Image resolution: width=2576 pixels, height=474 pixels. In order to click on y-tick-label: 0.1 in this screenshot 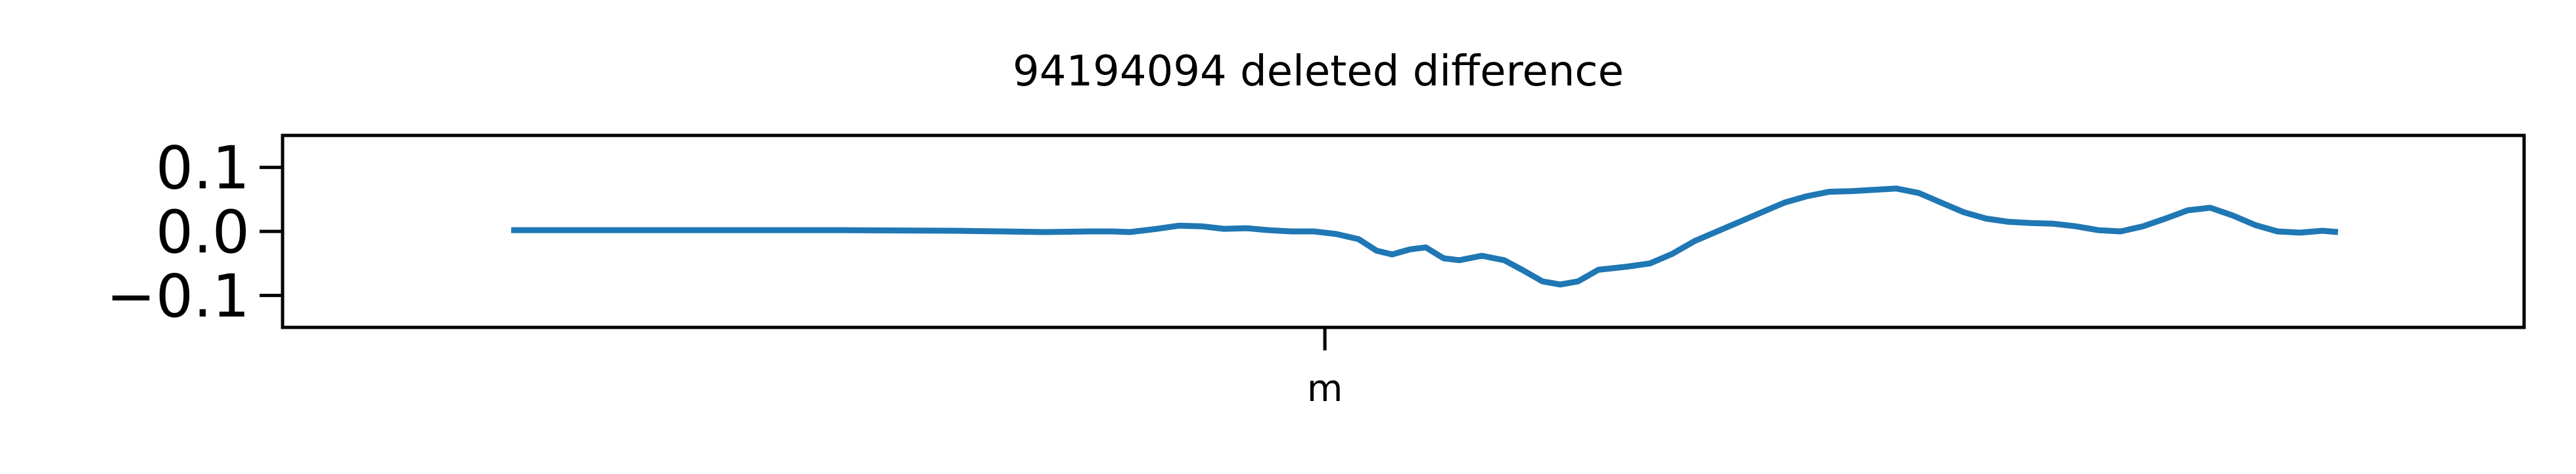, I will do `click(203, 168)`.